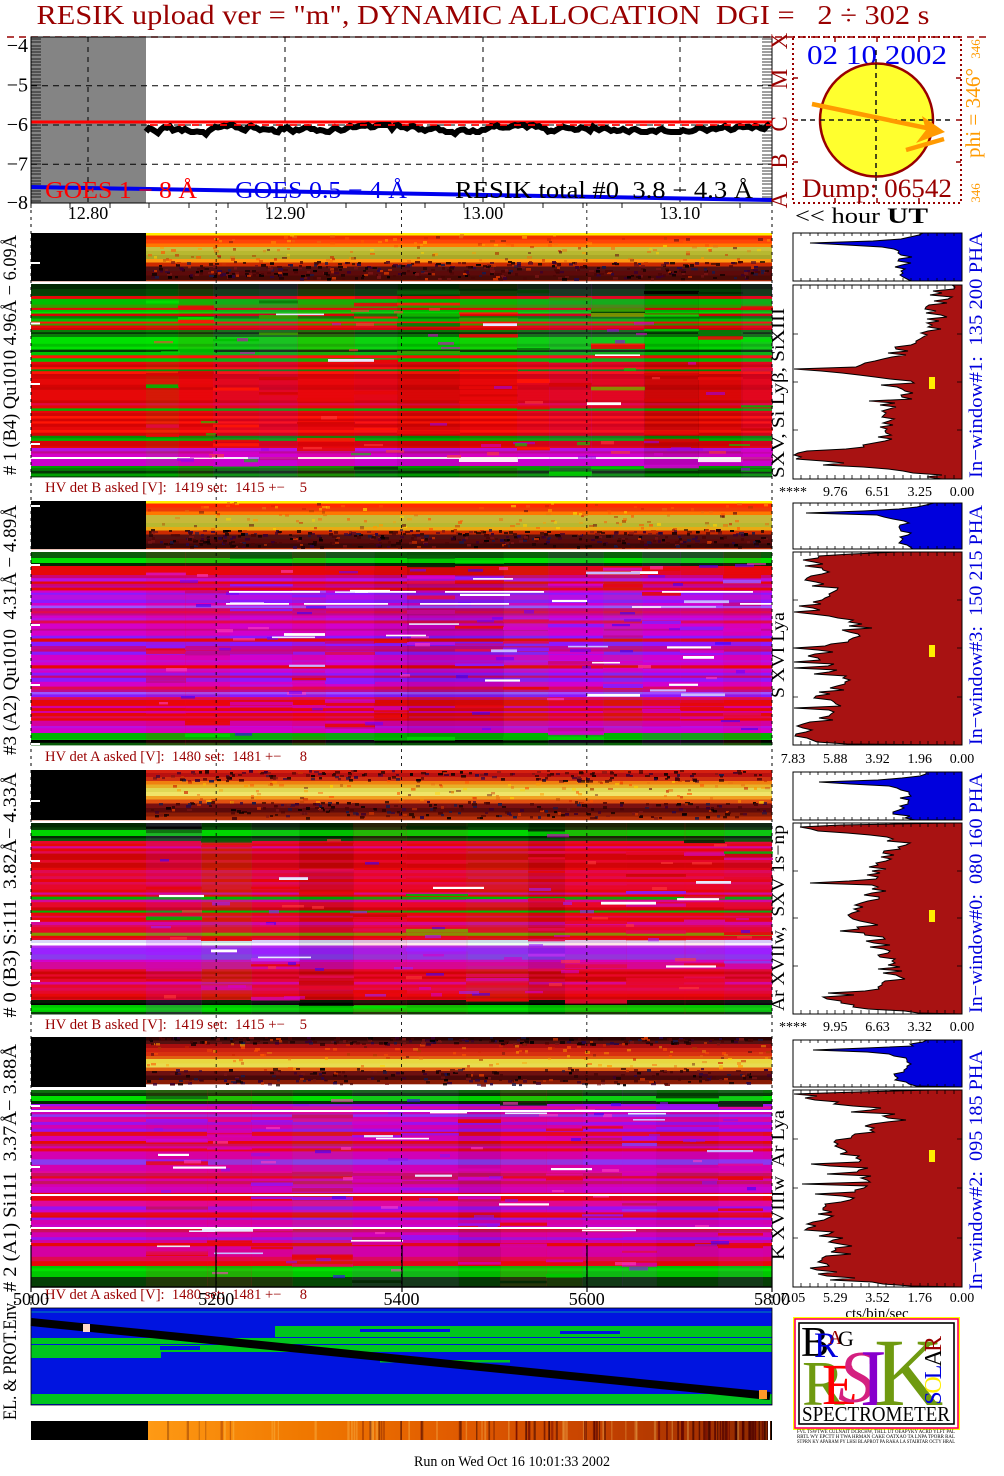 The width and height of the screenshot is (1004, 1476). What do you see at coordinates (779, 123) in the screenshot?
I see `svg-text: C` at bounding box center [779, 123].